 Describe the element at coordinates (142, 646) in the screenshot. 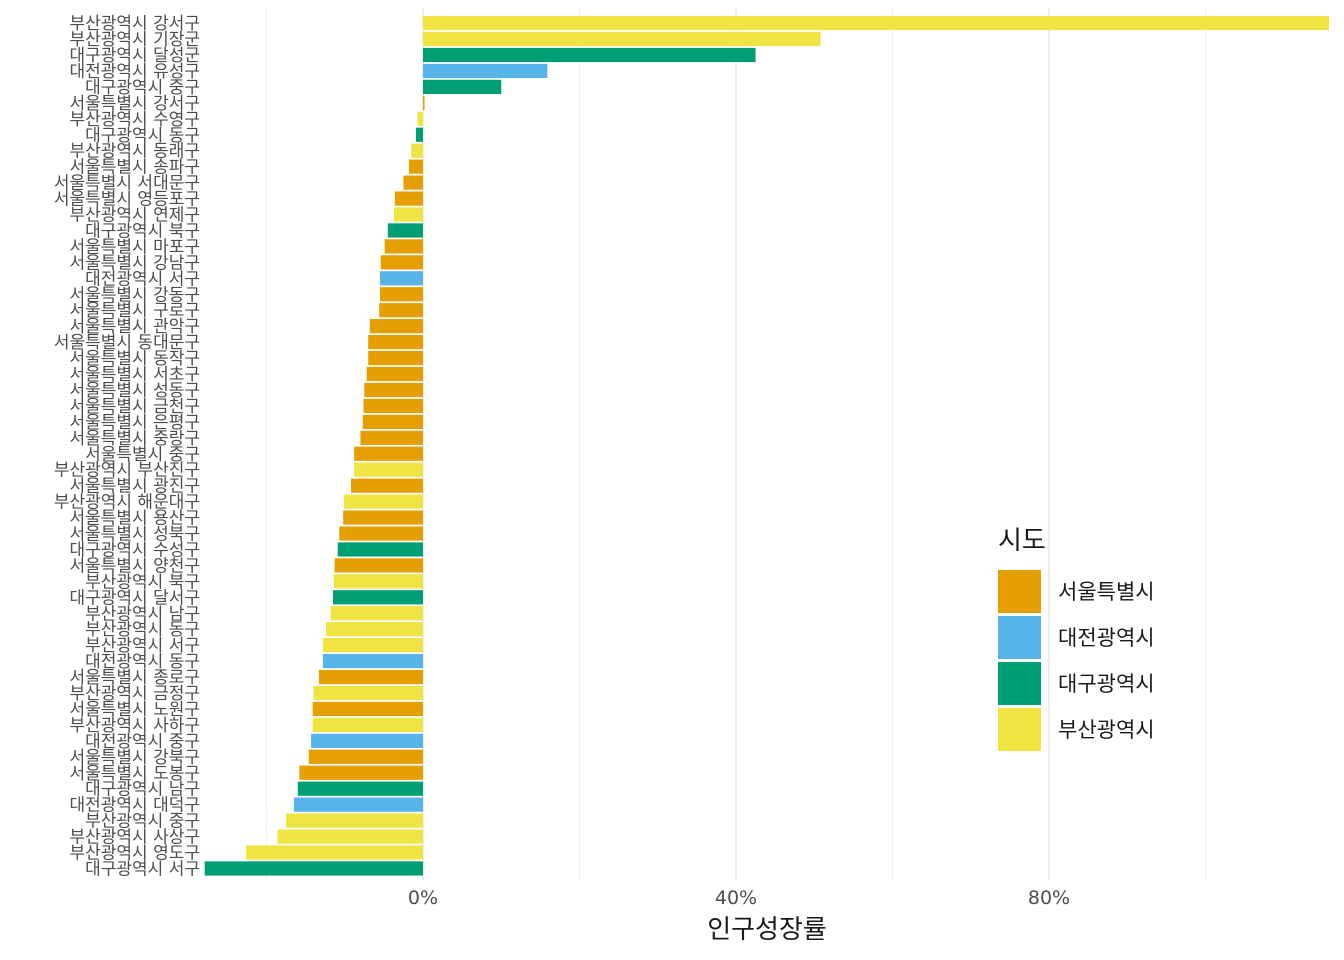

I see `category-label: 부산광역시 서구` at that location.